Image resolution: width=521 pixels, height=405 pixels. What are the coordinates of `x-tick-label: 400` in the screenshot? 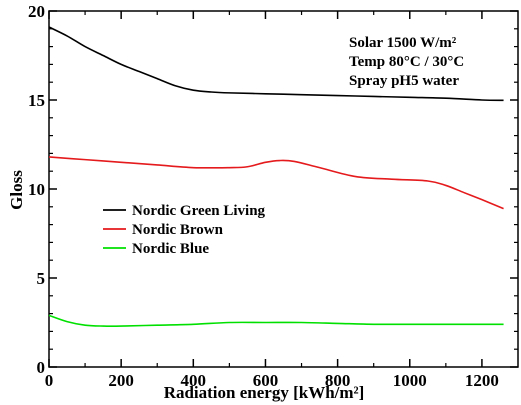 It's located at (194, 380).